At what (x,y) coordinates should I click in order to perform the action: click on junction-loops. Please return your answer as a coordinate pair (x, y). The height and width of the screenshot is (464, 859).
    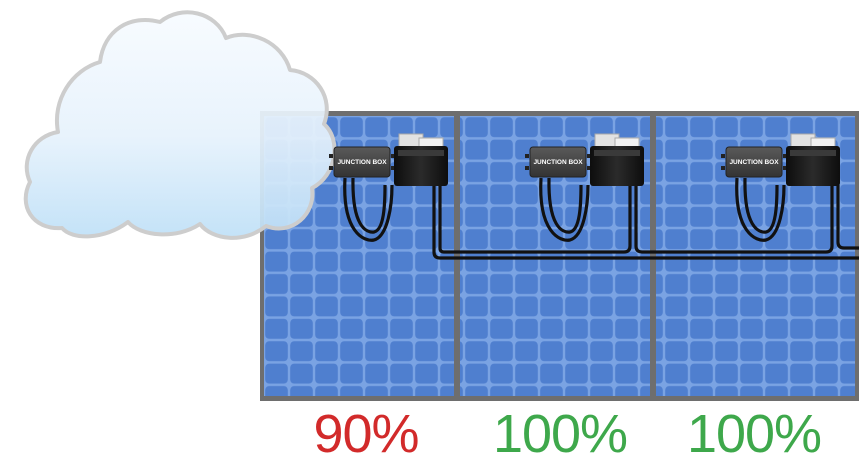
    Looking at the image, I should click on (564, 209).